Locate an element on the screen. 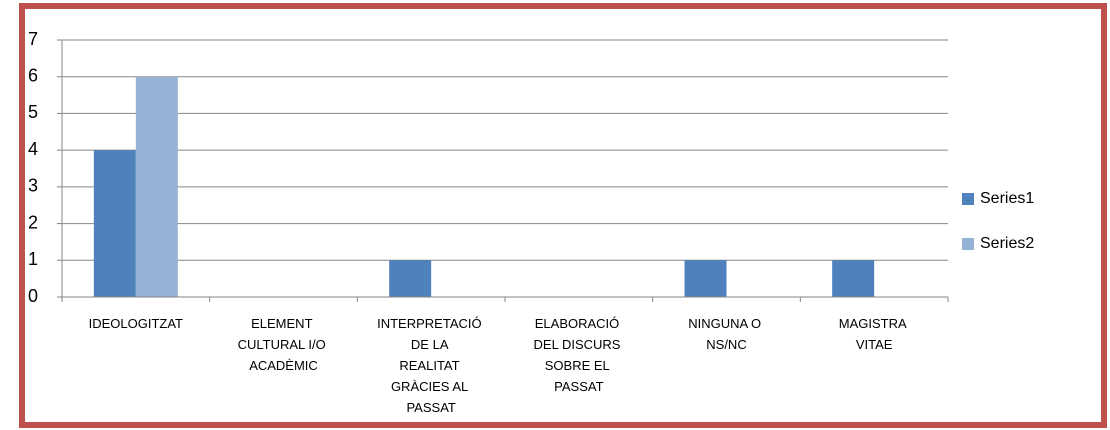 This screenshot has height=430, width=1110. x-tick-label: ELABORACIÓ DEL DISCURS SOBRE EL PASSAT is located at coordinates (579, 355).